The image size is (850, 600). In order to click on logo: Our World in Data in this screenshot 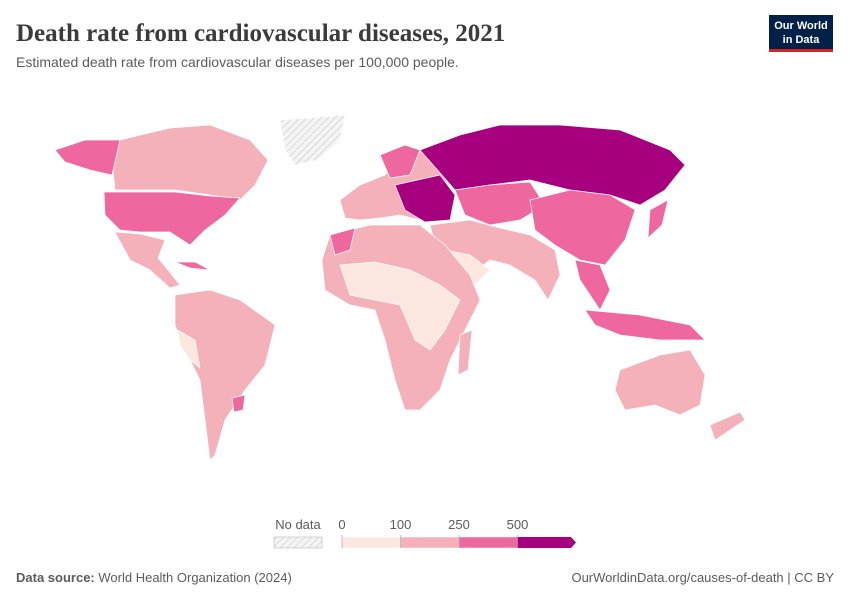, I will do `click(801, 33)`.